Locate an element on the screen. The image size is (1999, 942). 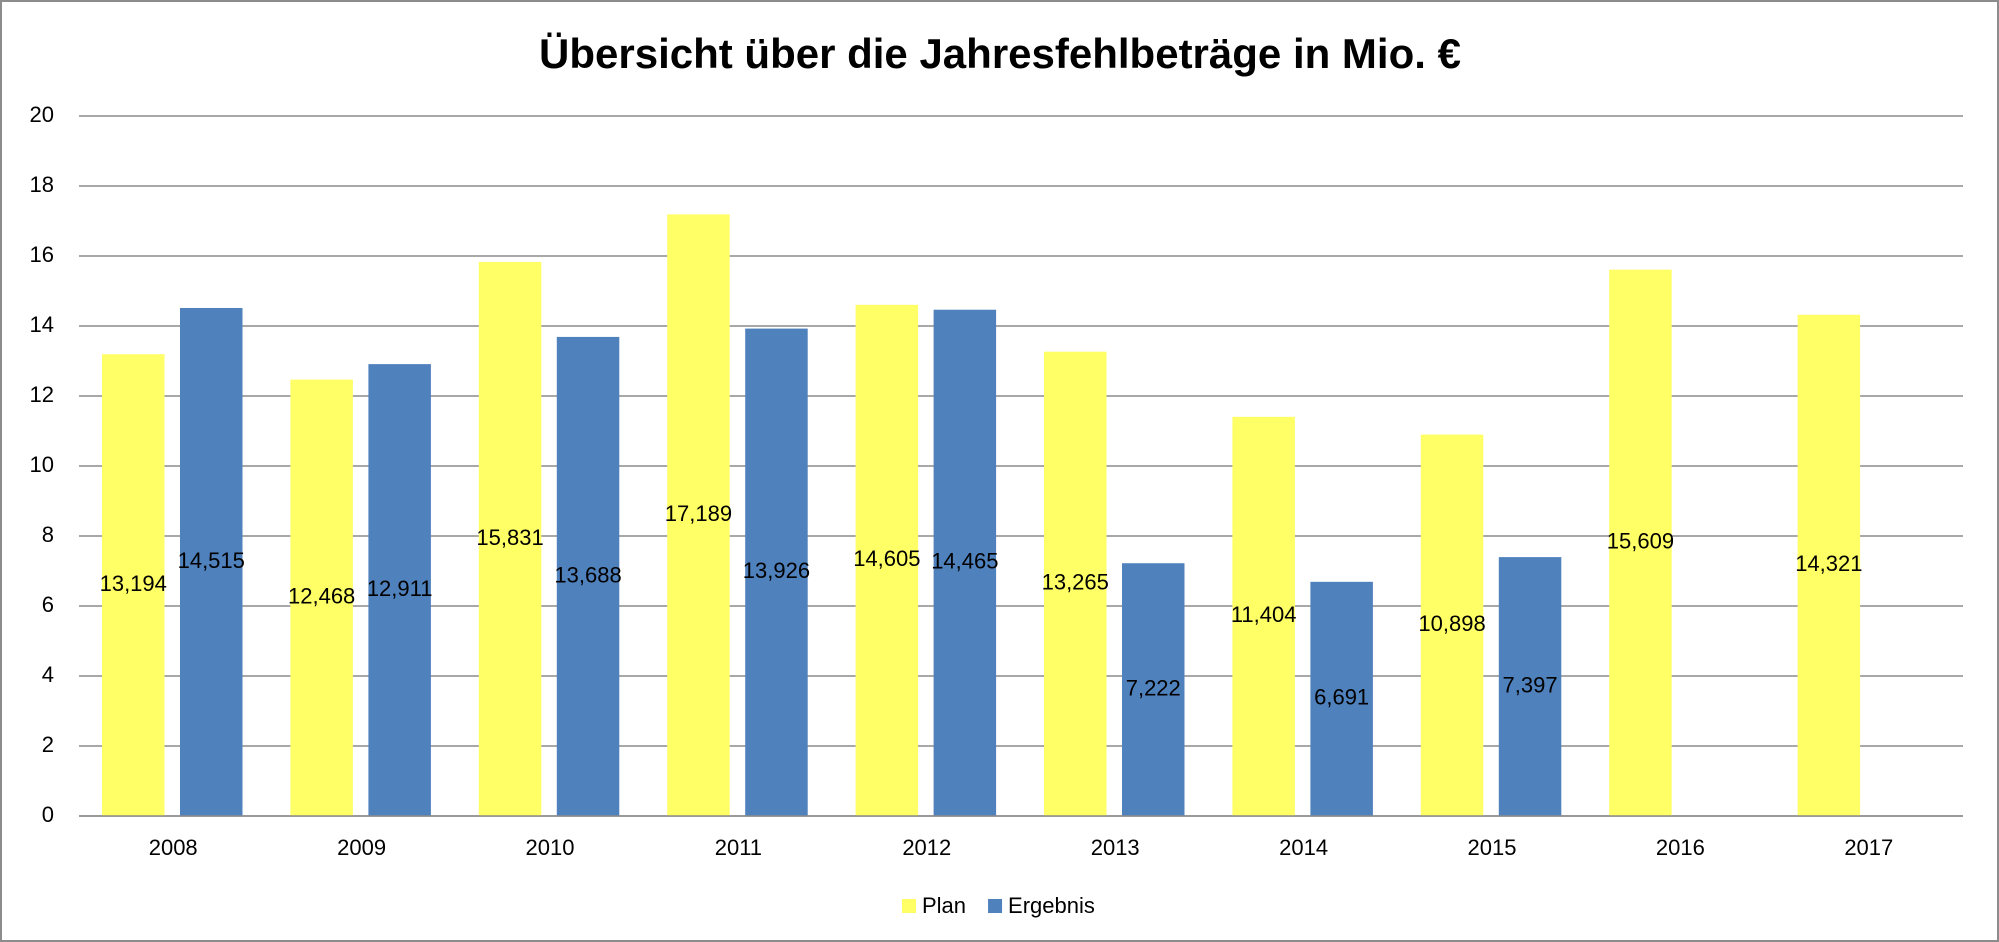
x-tick-label: 2011 is located at coordinates (738, 847).